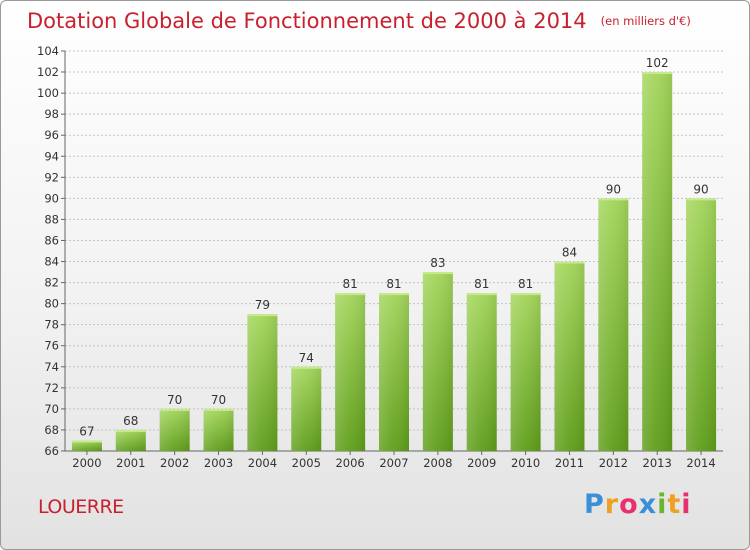 The image size is (750, 550). Describe the element at coordinates (437, 463) in the screenshot. I see `x-tick-label: 2008` at that location.